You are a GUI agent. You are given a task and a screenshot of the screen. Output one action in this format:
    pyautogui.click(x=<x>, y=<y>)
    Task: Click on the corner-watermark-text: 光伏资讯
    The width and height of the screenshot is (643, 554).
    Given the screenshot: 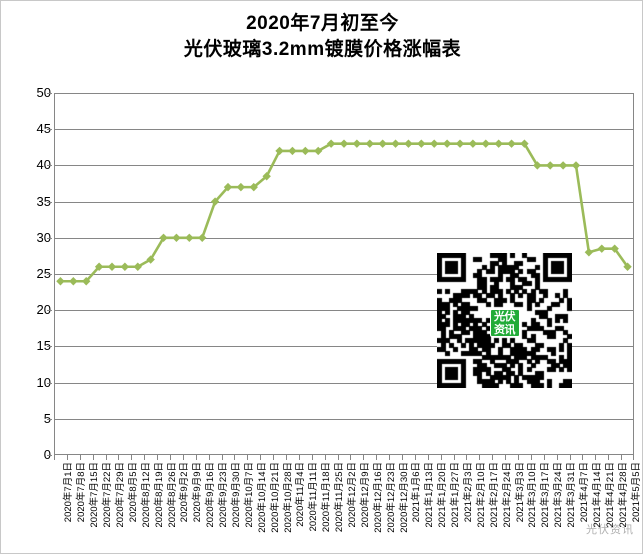 What is the action you would take?
    pyautogui.click(x=610, y=530)
    